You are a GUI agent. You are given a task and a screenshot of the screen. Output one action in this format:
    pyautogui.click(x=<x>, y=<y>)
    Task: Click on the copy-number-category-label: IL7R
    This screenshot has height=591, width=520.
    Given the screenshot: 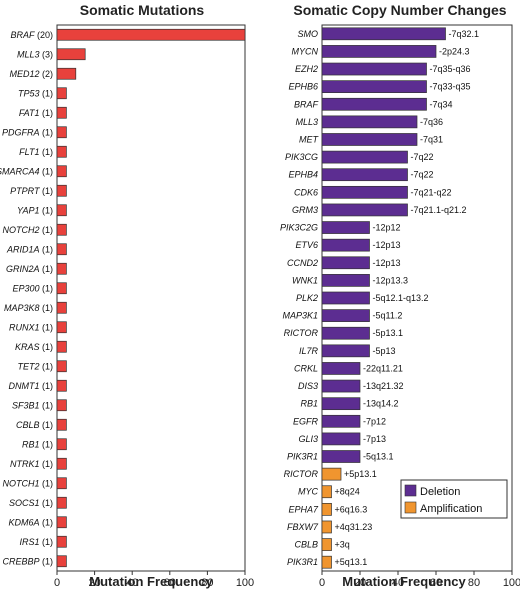 What is the action you would take?
    pyautogui.click(x=309, y=351)
    